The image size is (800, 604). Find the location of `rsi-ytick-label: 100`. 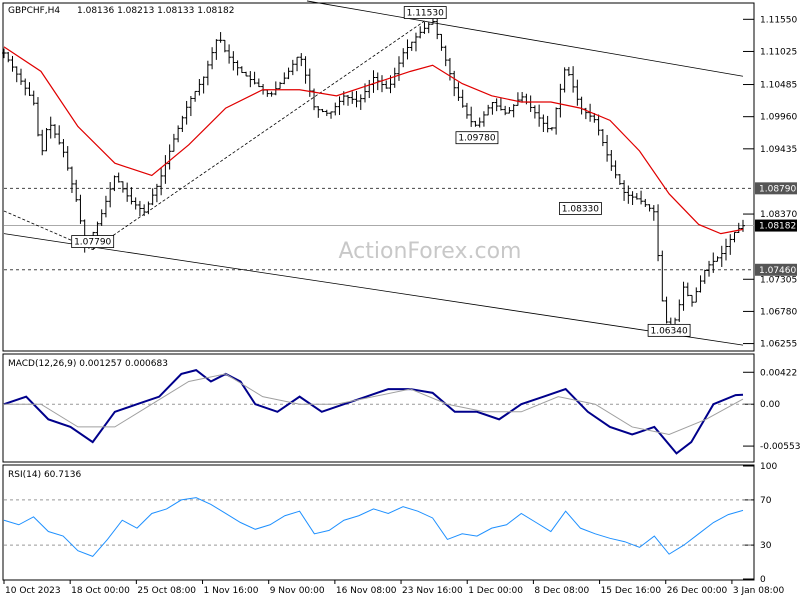

rsi-ytick-label: 100 is located at coordinates (768, 467).